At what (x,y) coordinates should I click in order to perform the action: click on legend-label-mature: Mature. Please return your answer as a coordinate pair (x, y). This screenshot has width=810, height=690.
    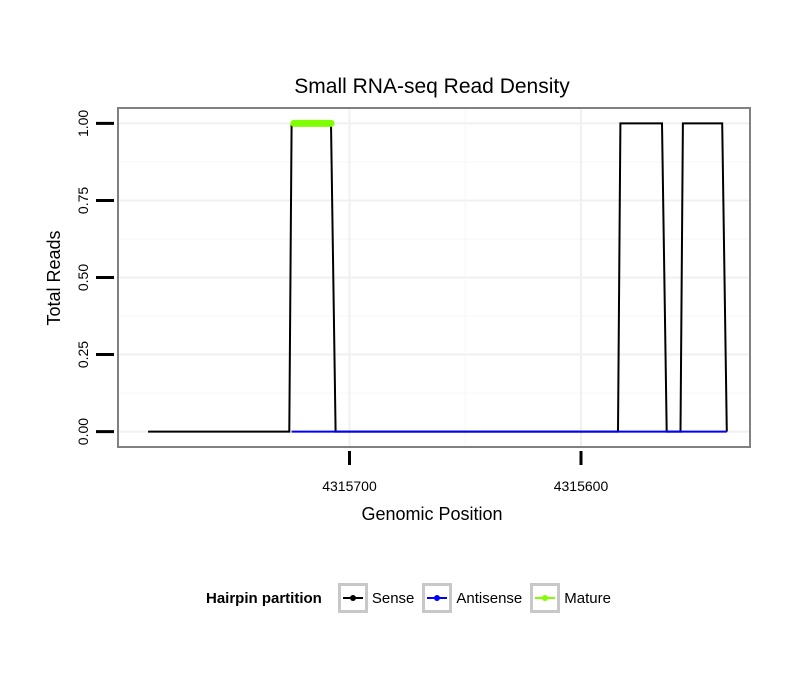
    Looking at the image, I should click on (587, 598).